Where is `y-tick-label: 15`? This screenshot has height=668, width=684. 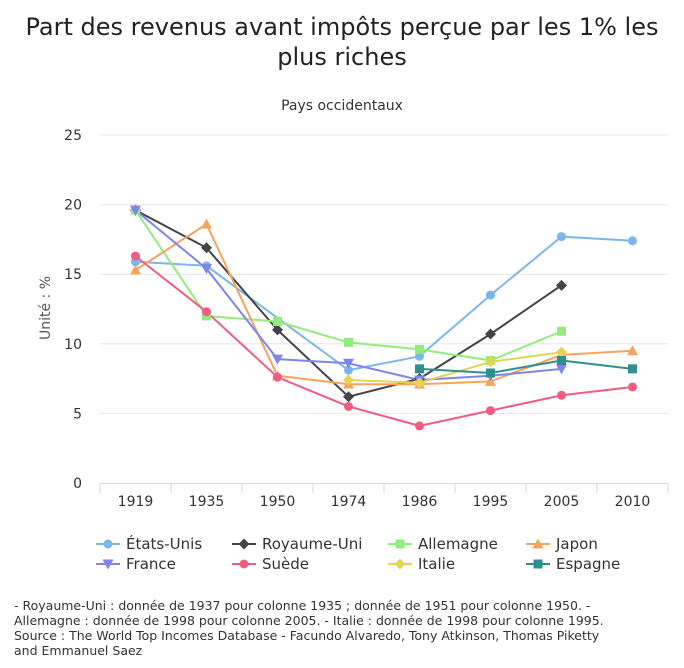
y-tick-label: 15 is located at coordinates (73, 275).